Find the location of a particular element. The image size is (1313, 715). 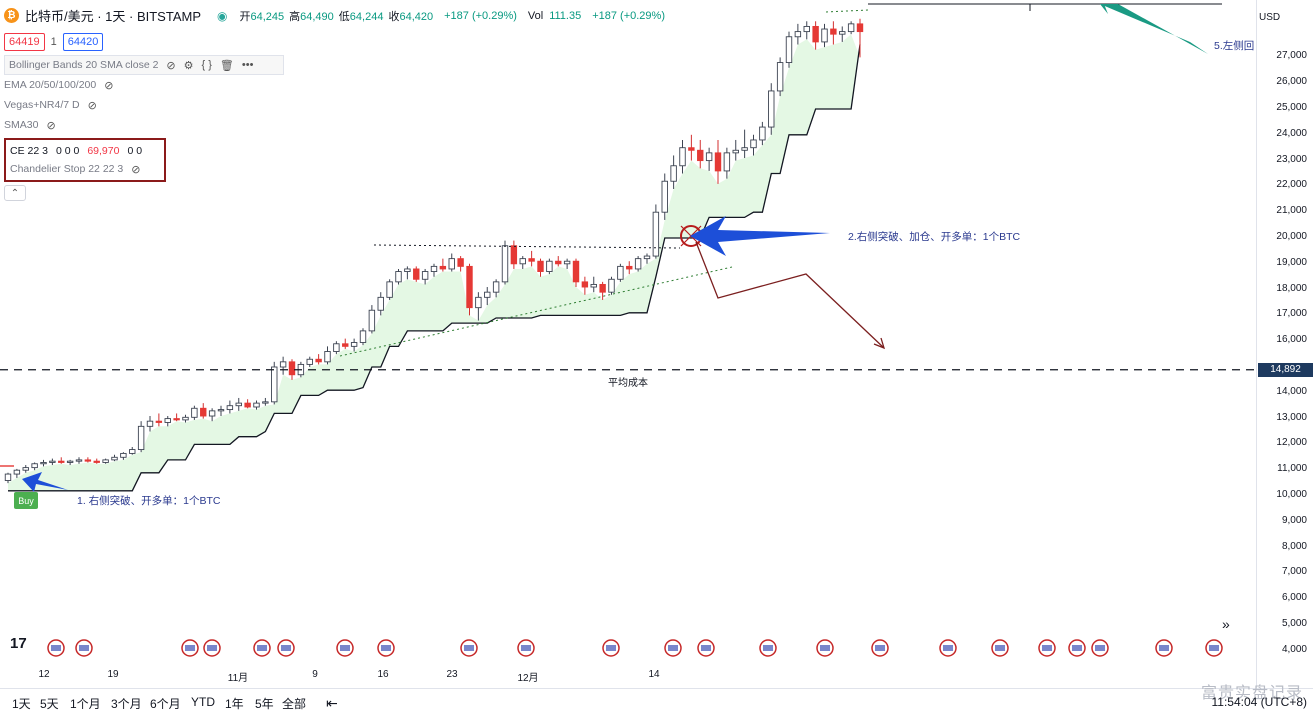

price-tick-label: 22,000 is located at coordinates (1291, 185).